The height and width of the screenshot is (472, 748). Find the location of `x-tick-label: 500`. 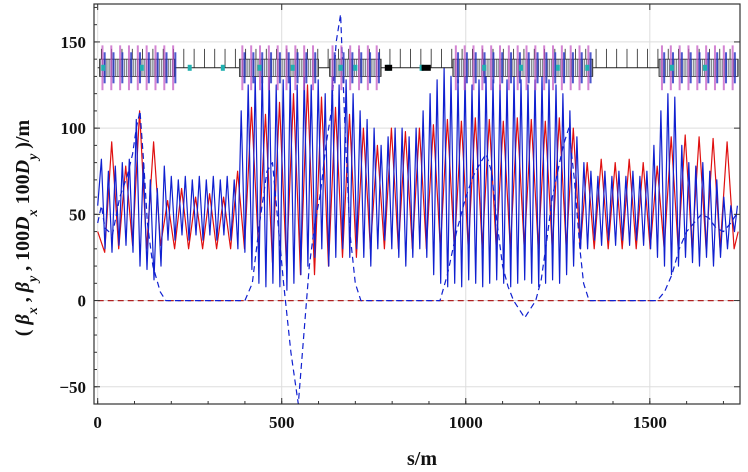

x-tick-label: 500 is located at coordinates (282, 422).